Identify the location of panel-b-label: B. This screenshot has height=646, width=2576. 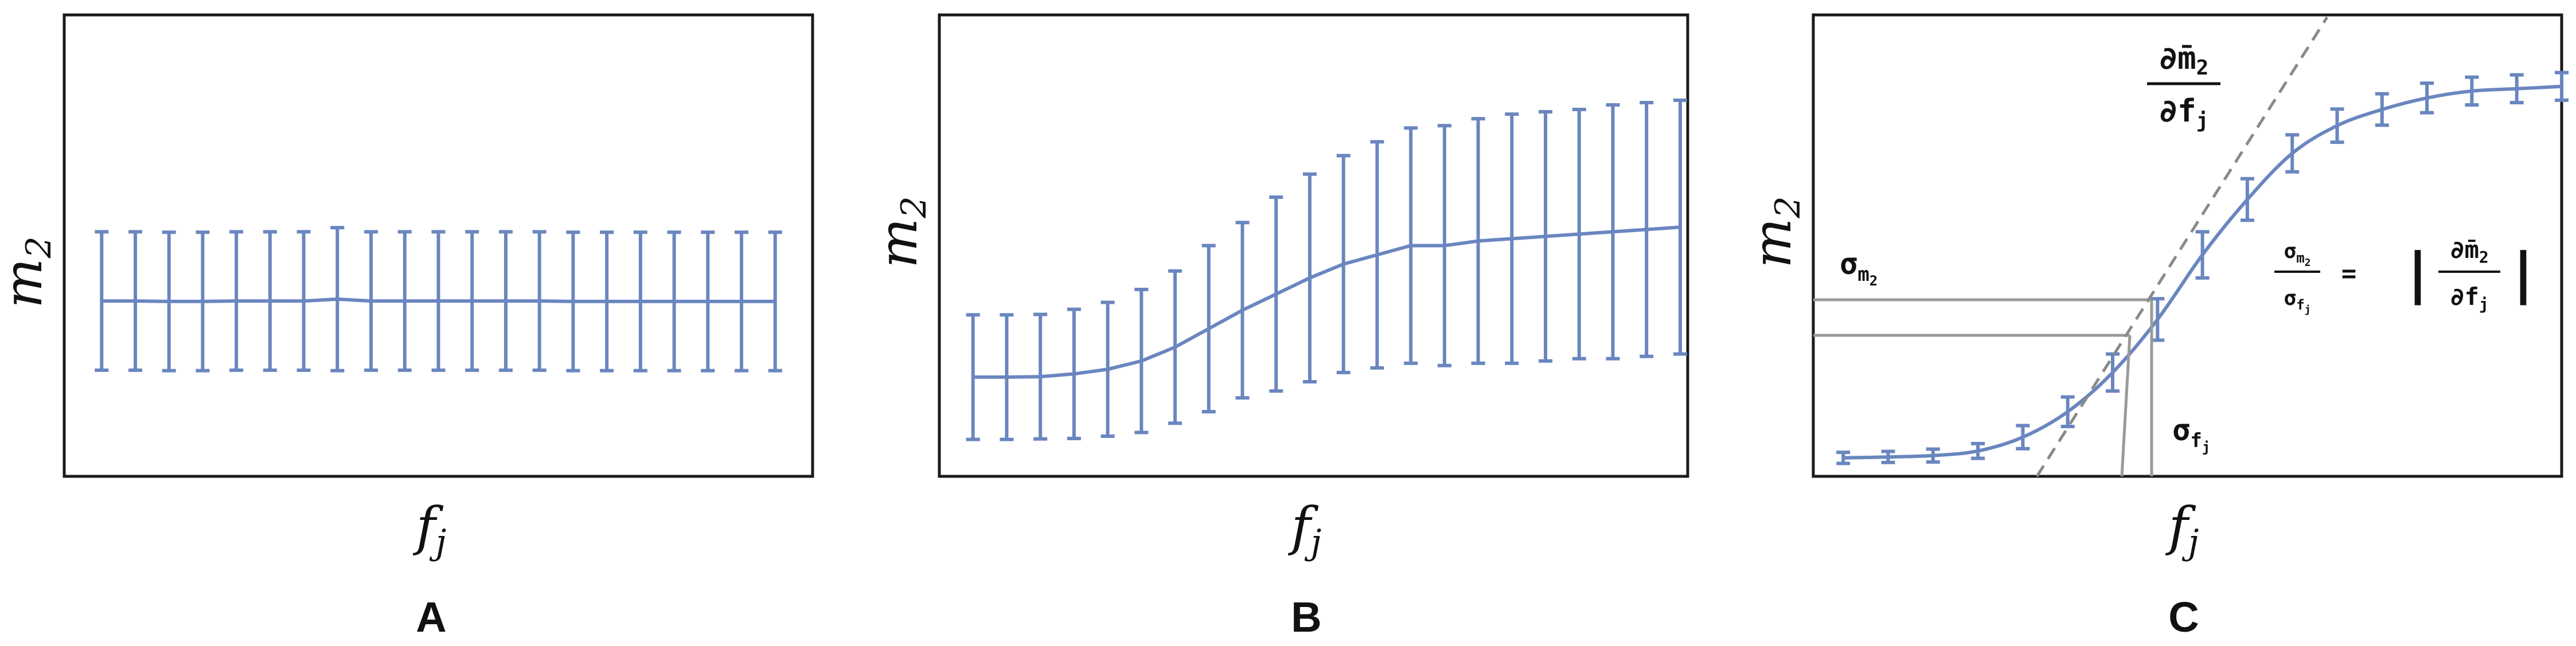
(1306, 617).